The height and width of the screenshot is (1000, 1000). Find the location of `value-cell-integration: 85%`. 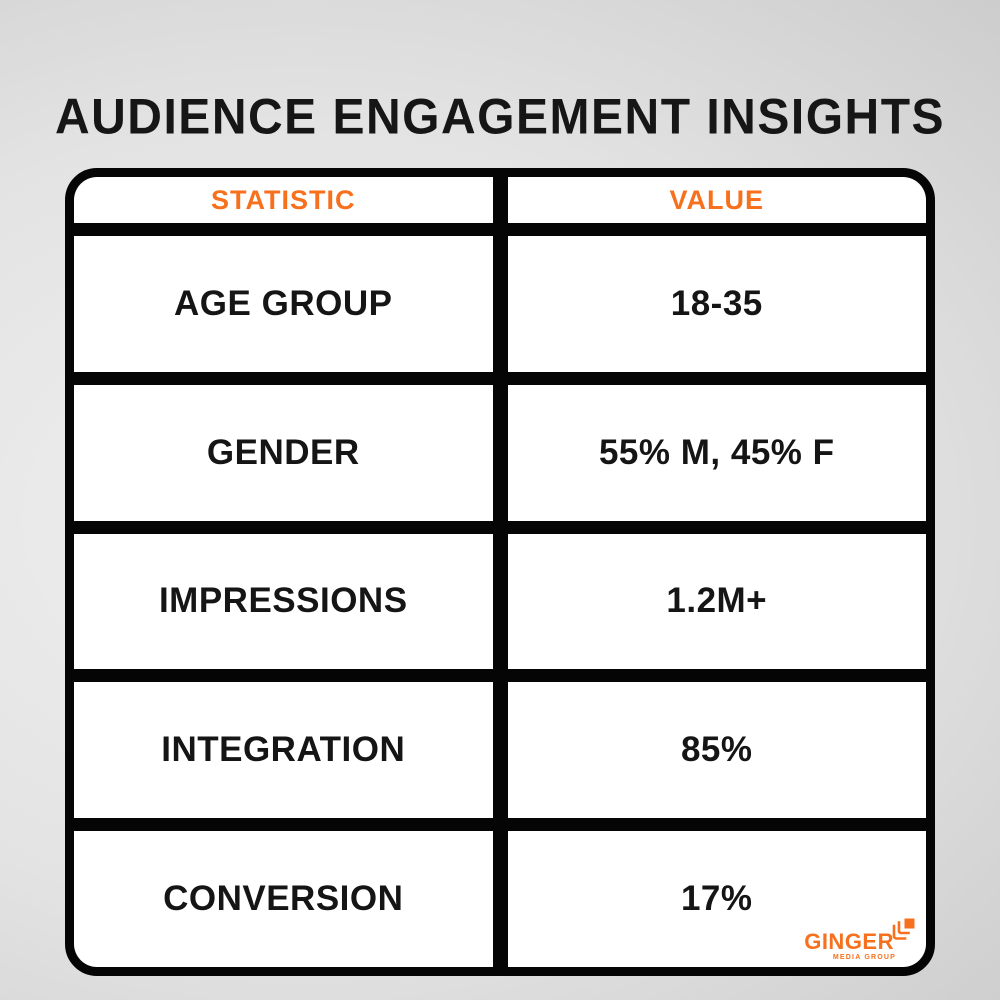

value-cell-integration: 85% is located at coordinates (716, 750).